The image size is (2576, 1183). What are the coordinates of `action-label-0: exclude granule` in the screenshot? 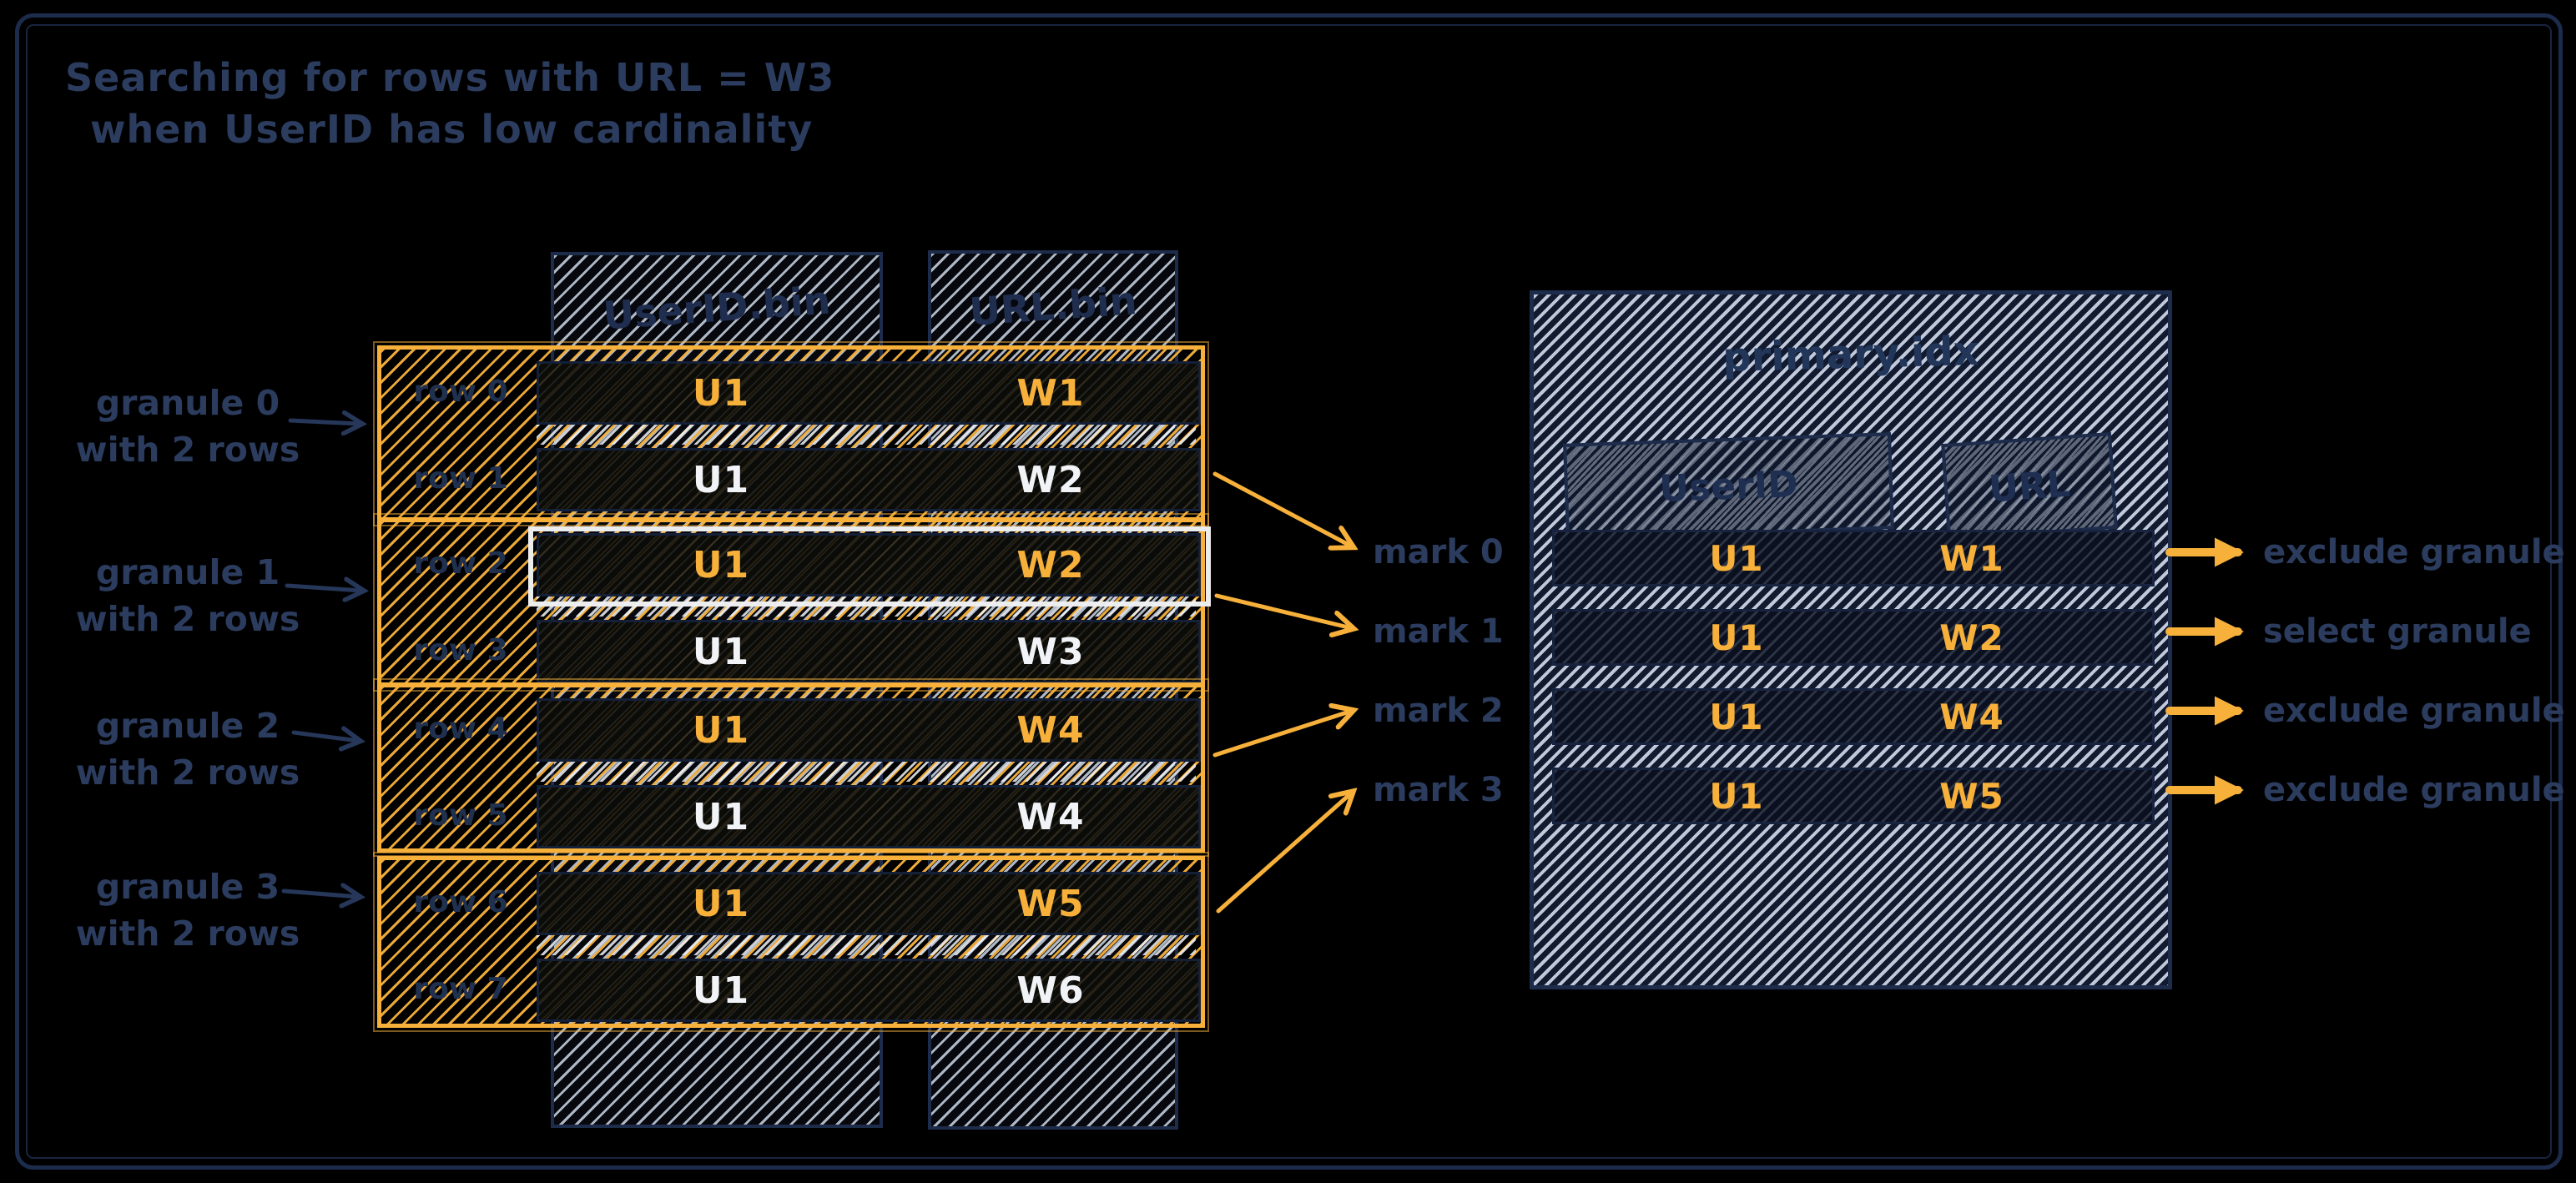 It's located at (2414, 552).